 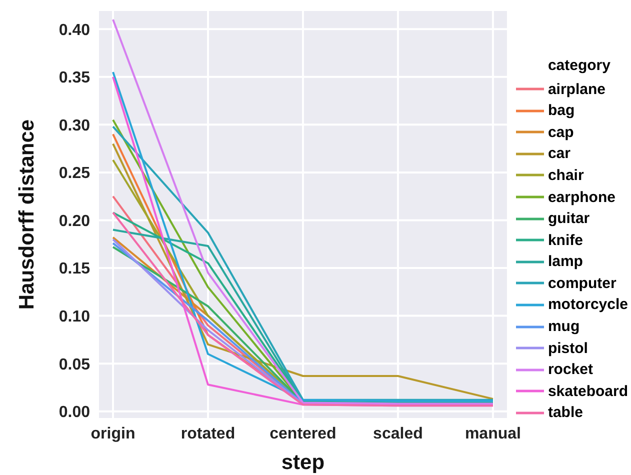 What do you see at coordinates (564, 327) in the screenshot?
I see `legend-label: mug` at bounding box center [564, 327].